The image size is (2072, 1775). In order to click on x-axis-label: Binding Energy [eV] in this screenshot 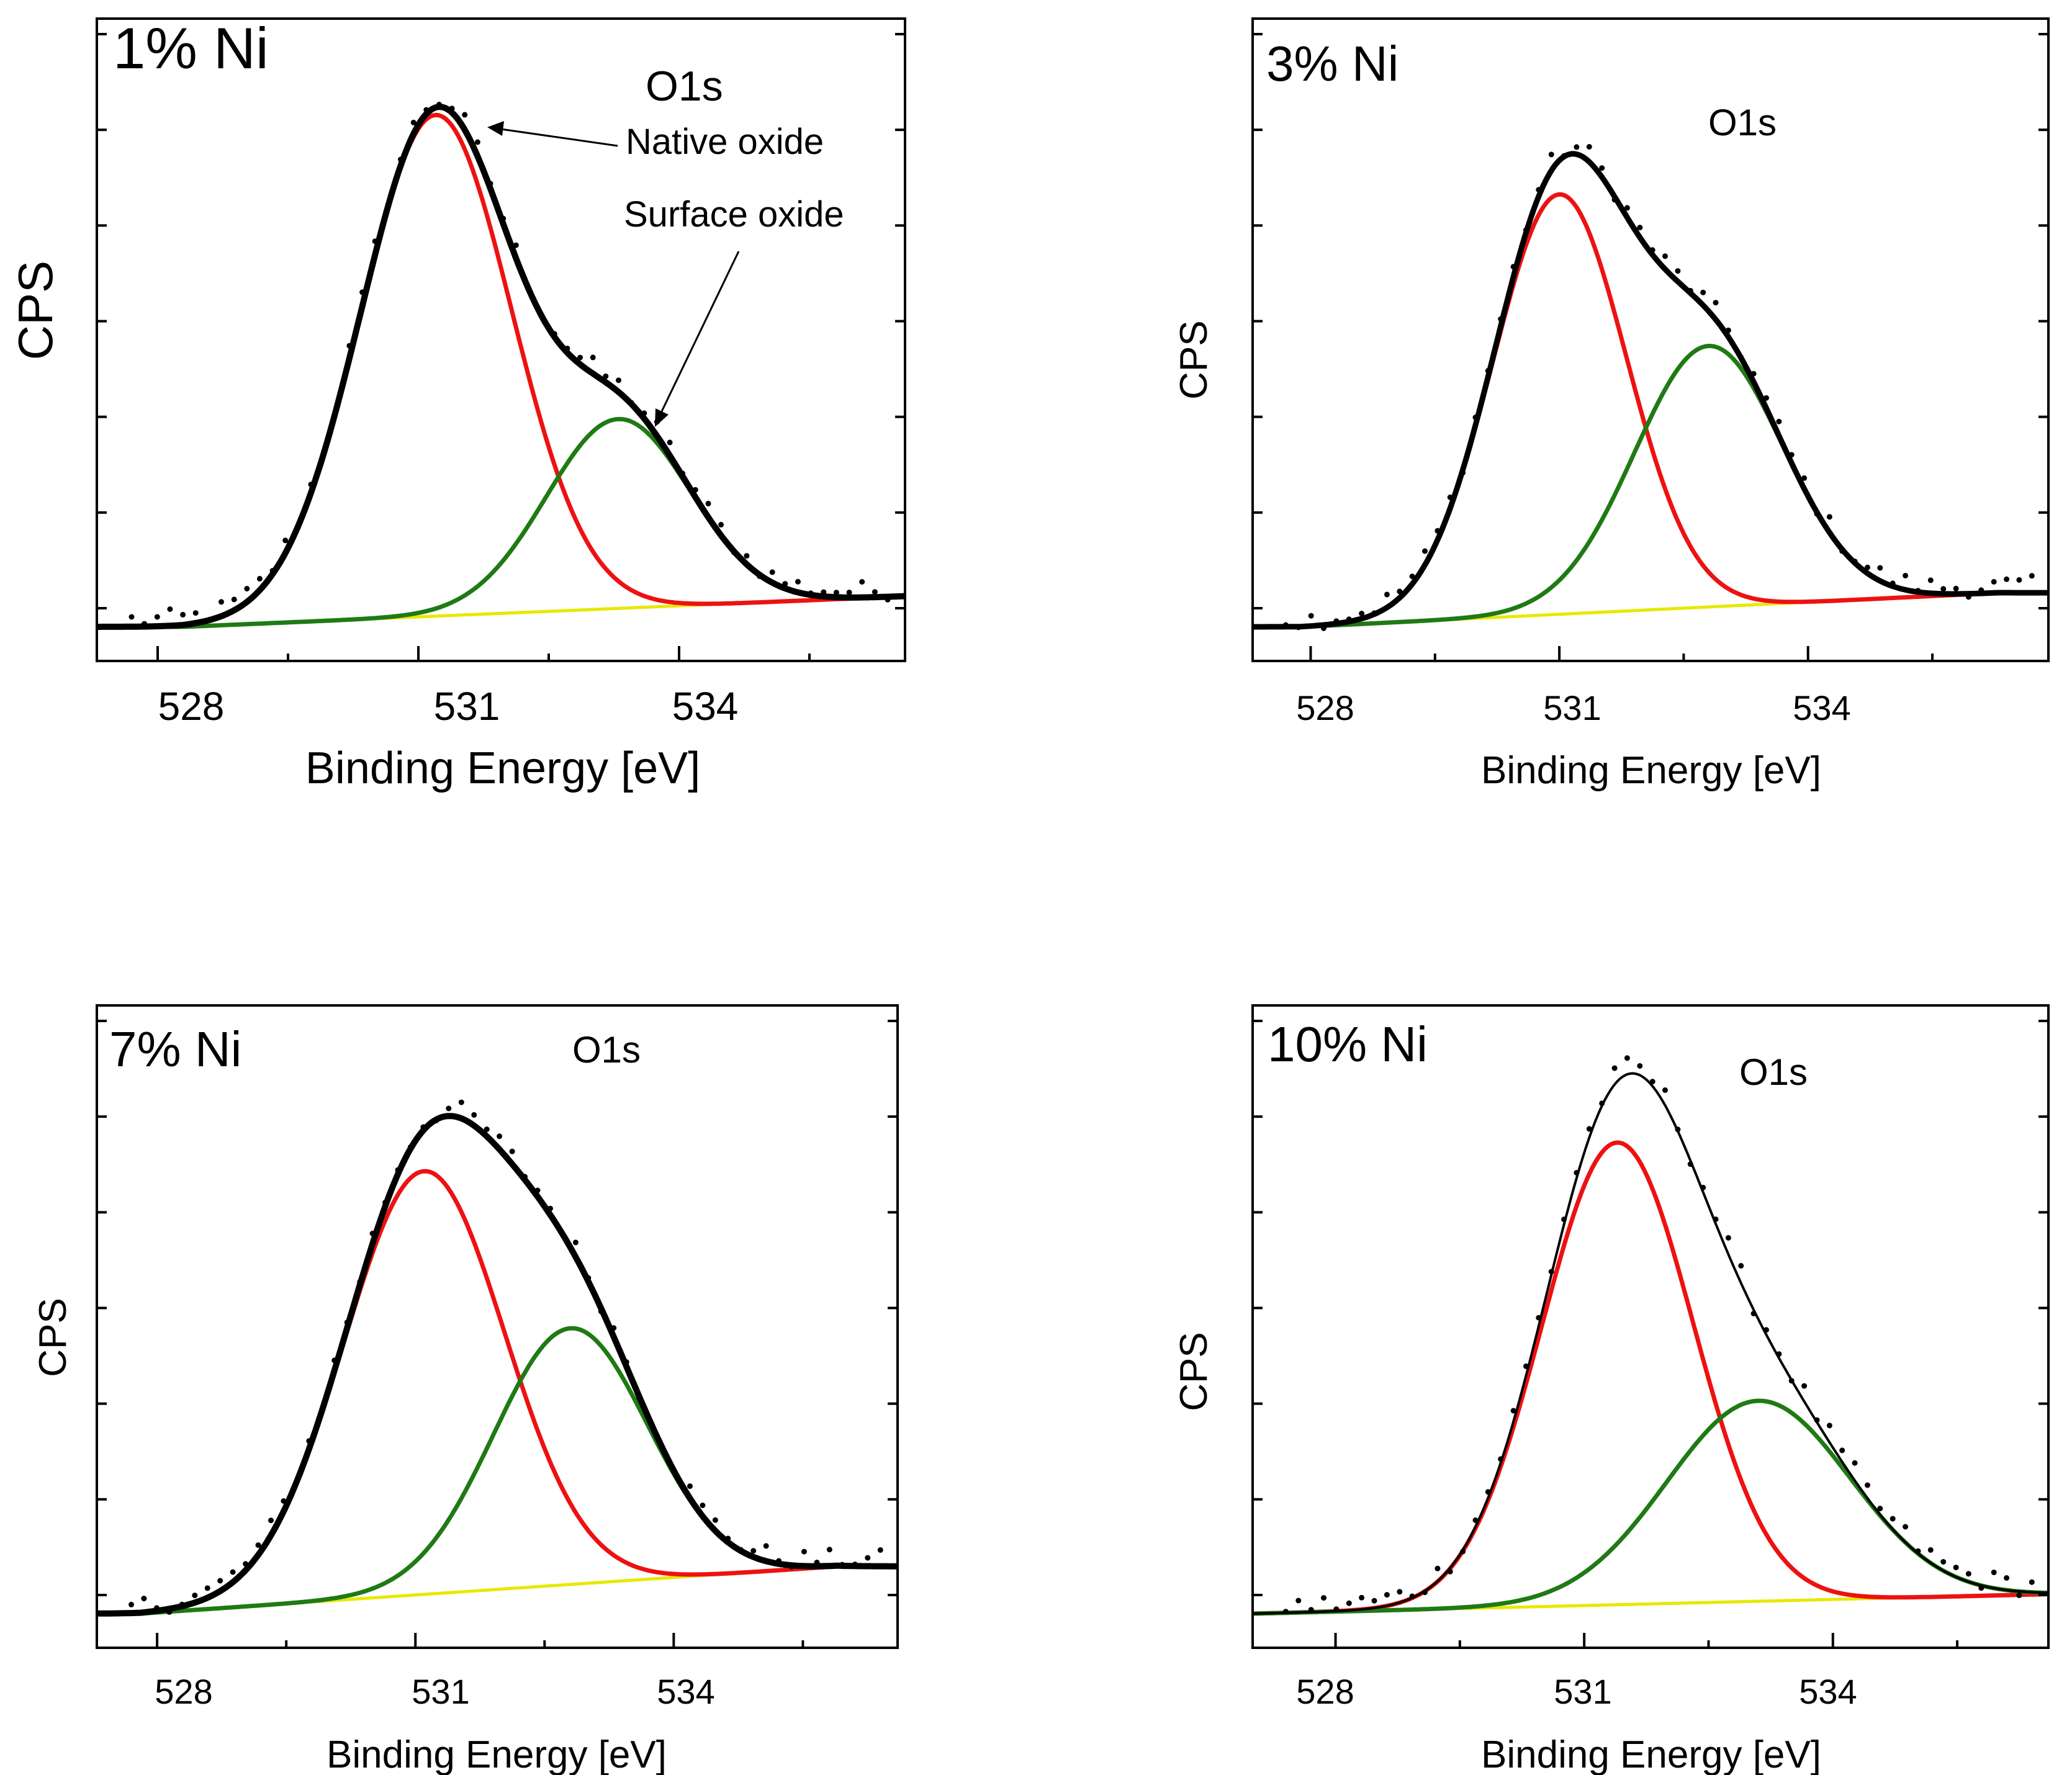, I will do `click(1651, 770)`.